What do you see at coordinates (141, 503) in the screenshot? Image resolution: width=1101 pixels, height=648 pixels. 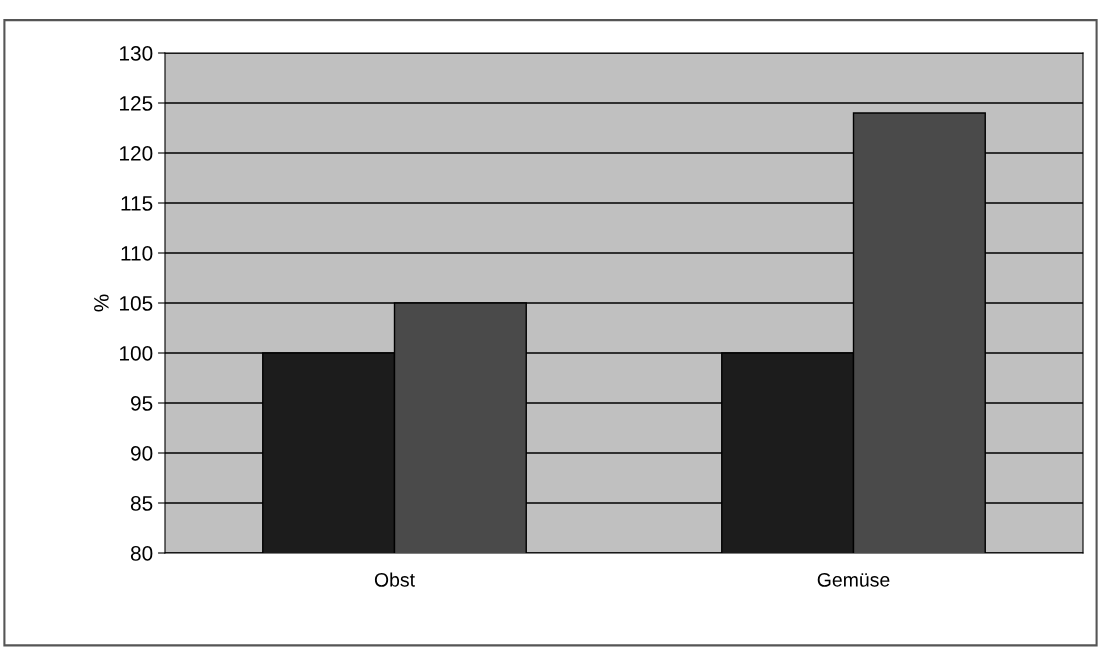 I see `y-tick-label: 85` at bounding box center [141, 503].